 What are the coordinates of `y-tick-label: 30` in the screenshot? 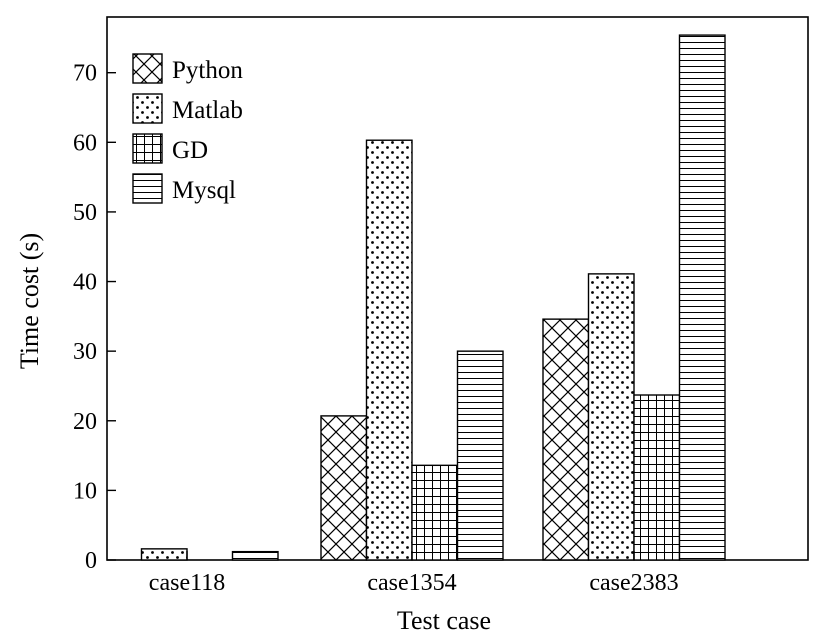 It's located at (85, 352).